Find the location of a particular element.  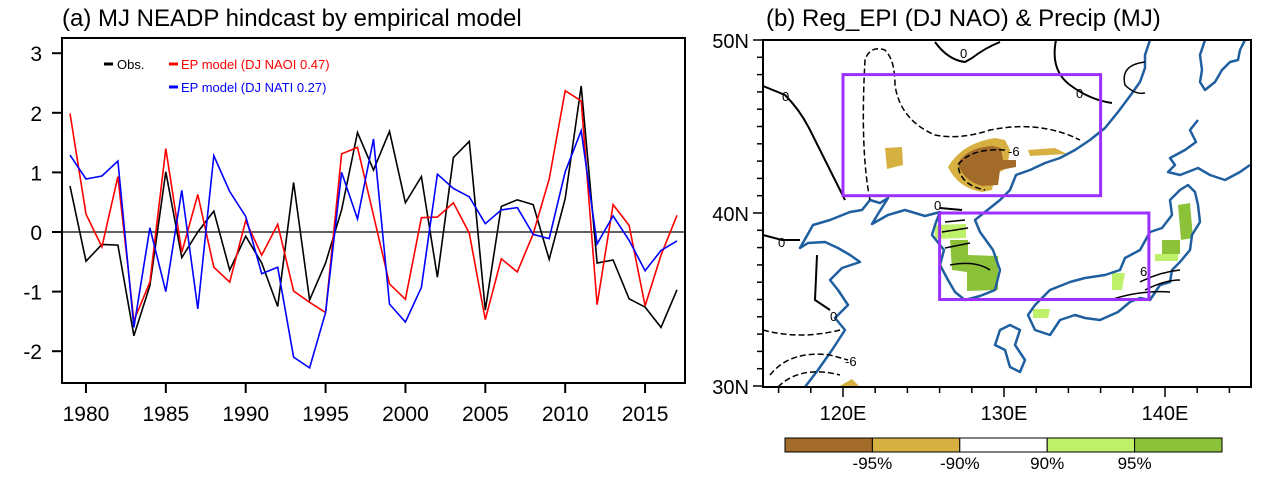

lat-tick-label: 30N is located at coordinates (730, 388).